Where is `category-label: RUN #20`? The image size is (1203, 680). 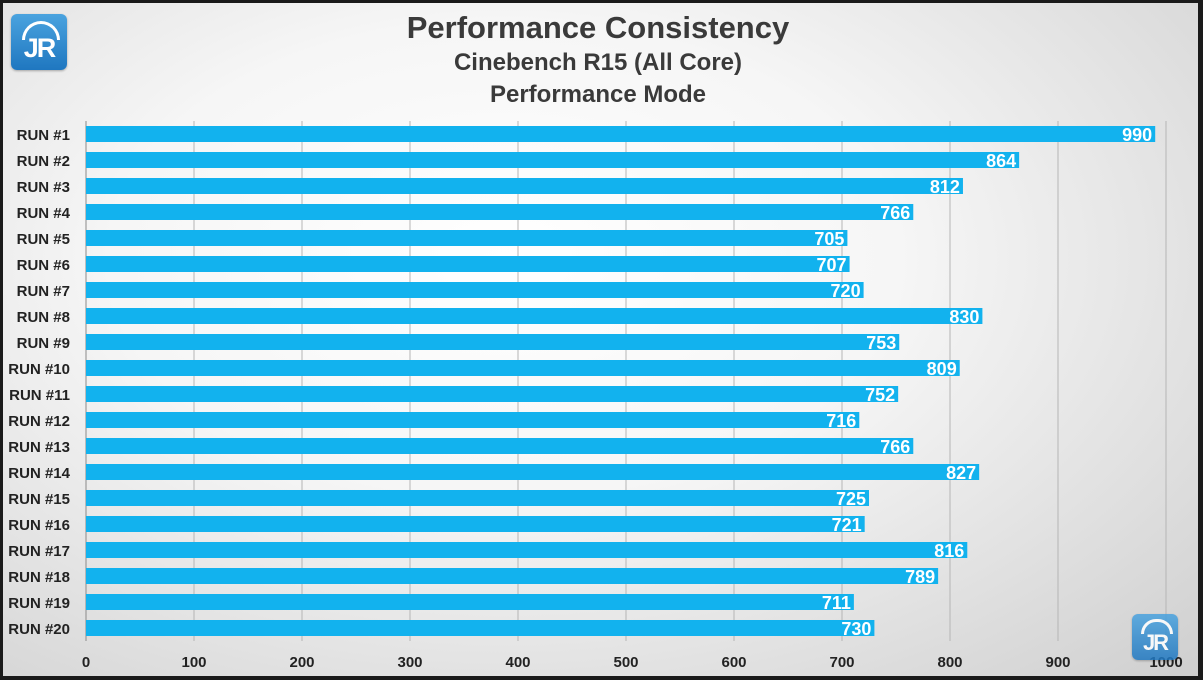 category-label: RUN #20 is located at coordinates (39, 629).